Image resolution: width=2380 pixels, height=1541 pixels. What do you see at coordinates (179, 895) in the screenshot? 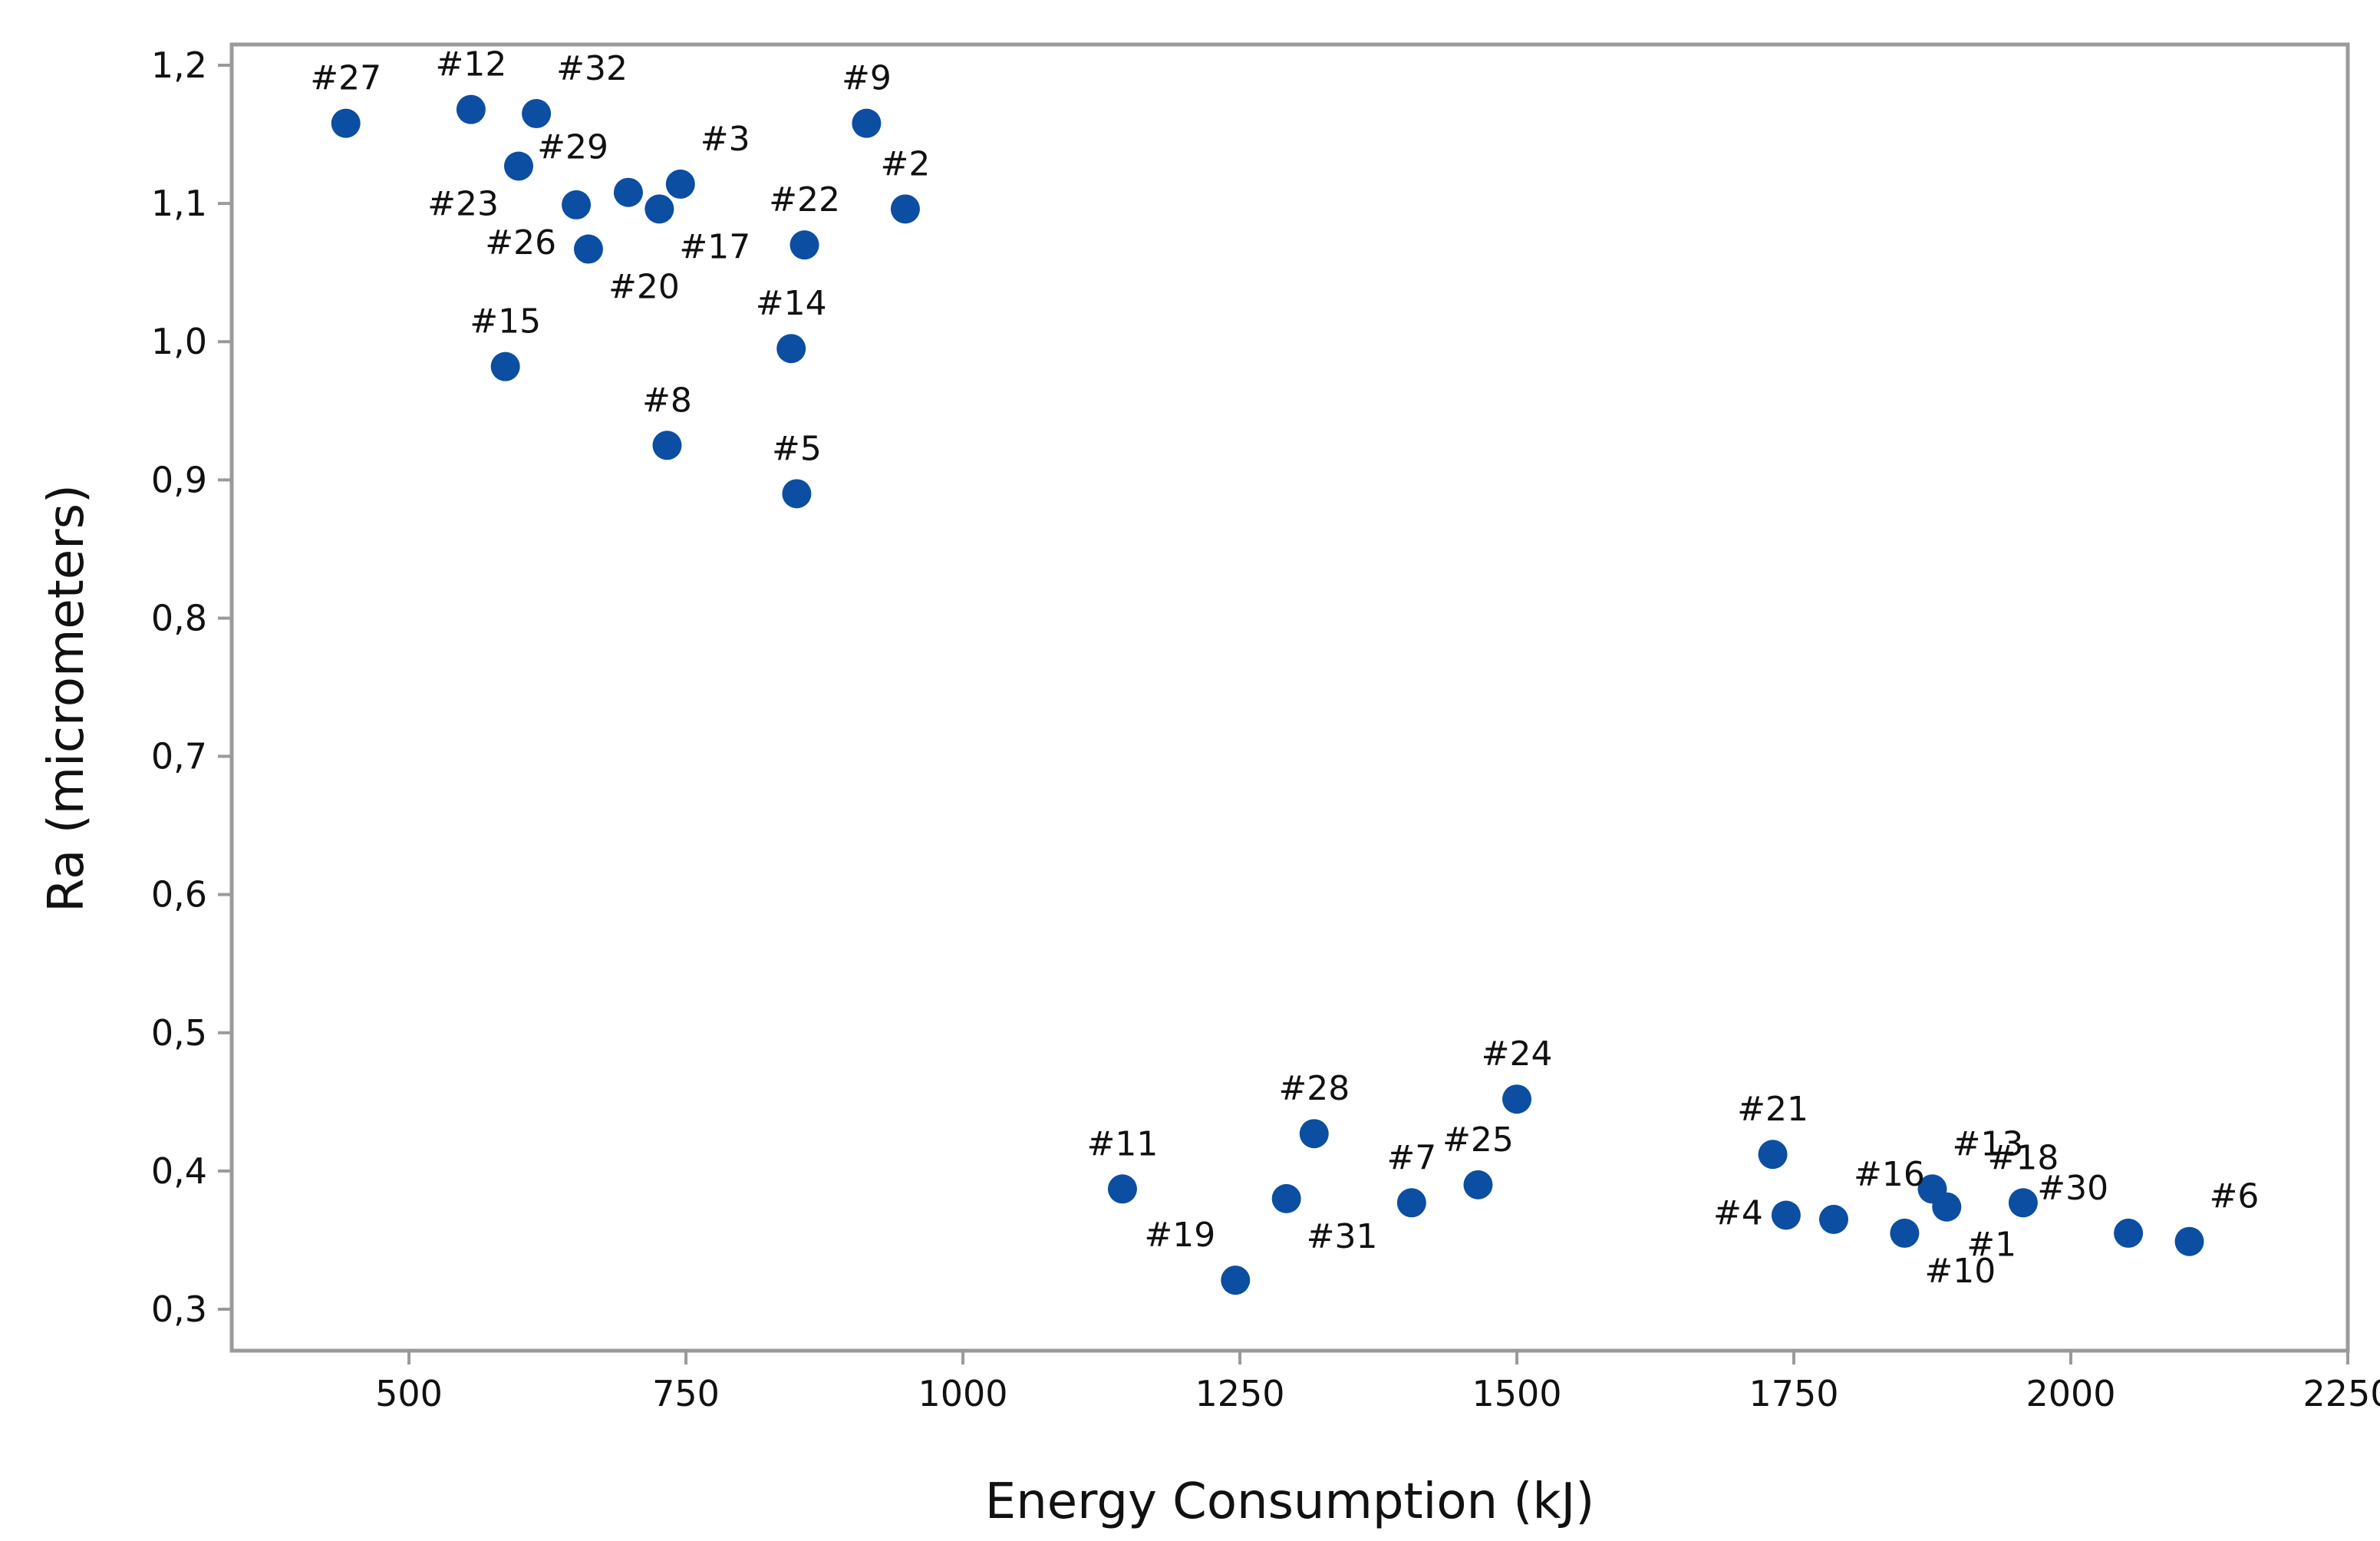
I see `y-tick-label: 0,6` at bounding box center [179, 895].